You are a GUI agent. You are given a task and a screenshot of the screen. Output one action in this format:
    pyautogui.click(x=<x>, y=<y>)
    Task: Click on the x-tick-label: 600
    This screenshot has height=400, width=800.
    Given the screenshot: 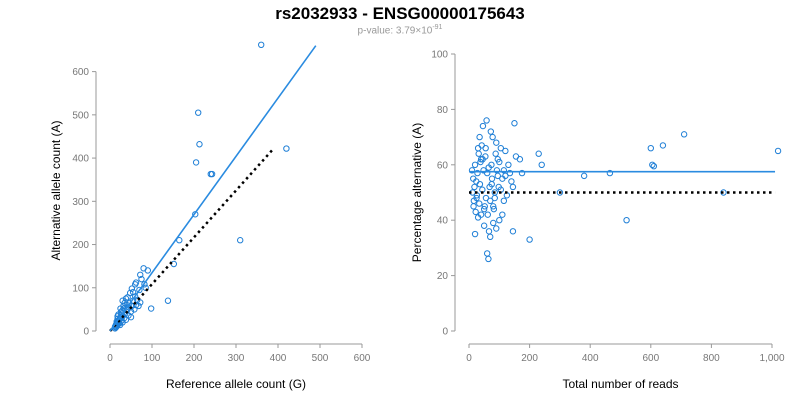 What is the action you would take?
    pyautogui.click(x=650, y=358)
    